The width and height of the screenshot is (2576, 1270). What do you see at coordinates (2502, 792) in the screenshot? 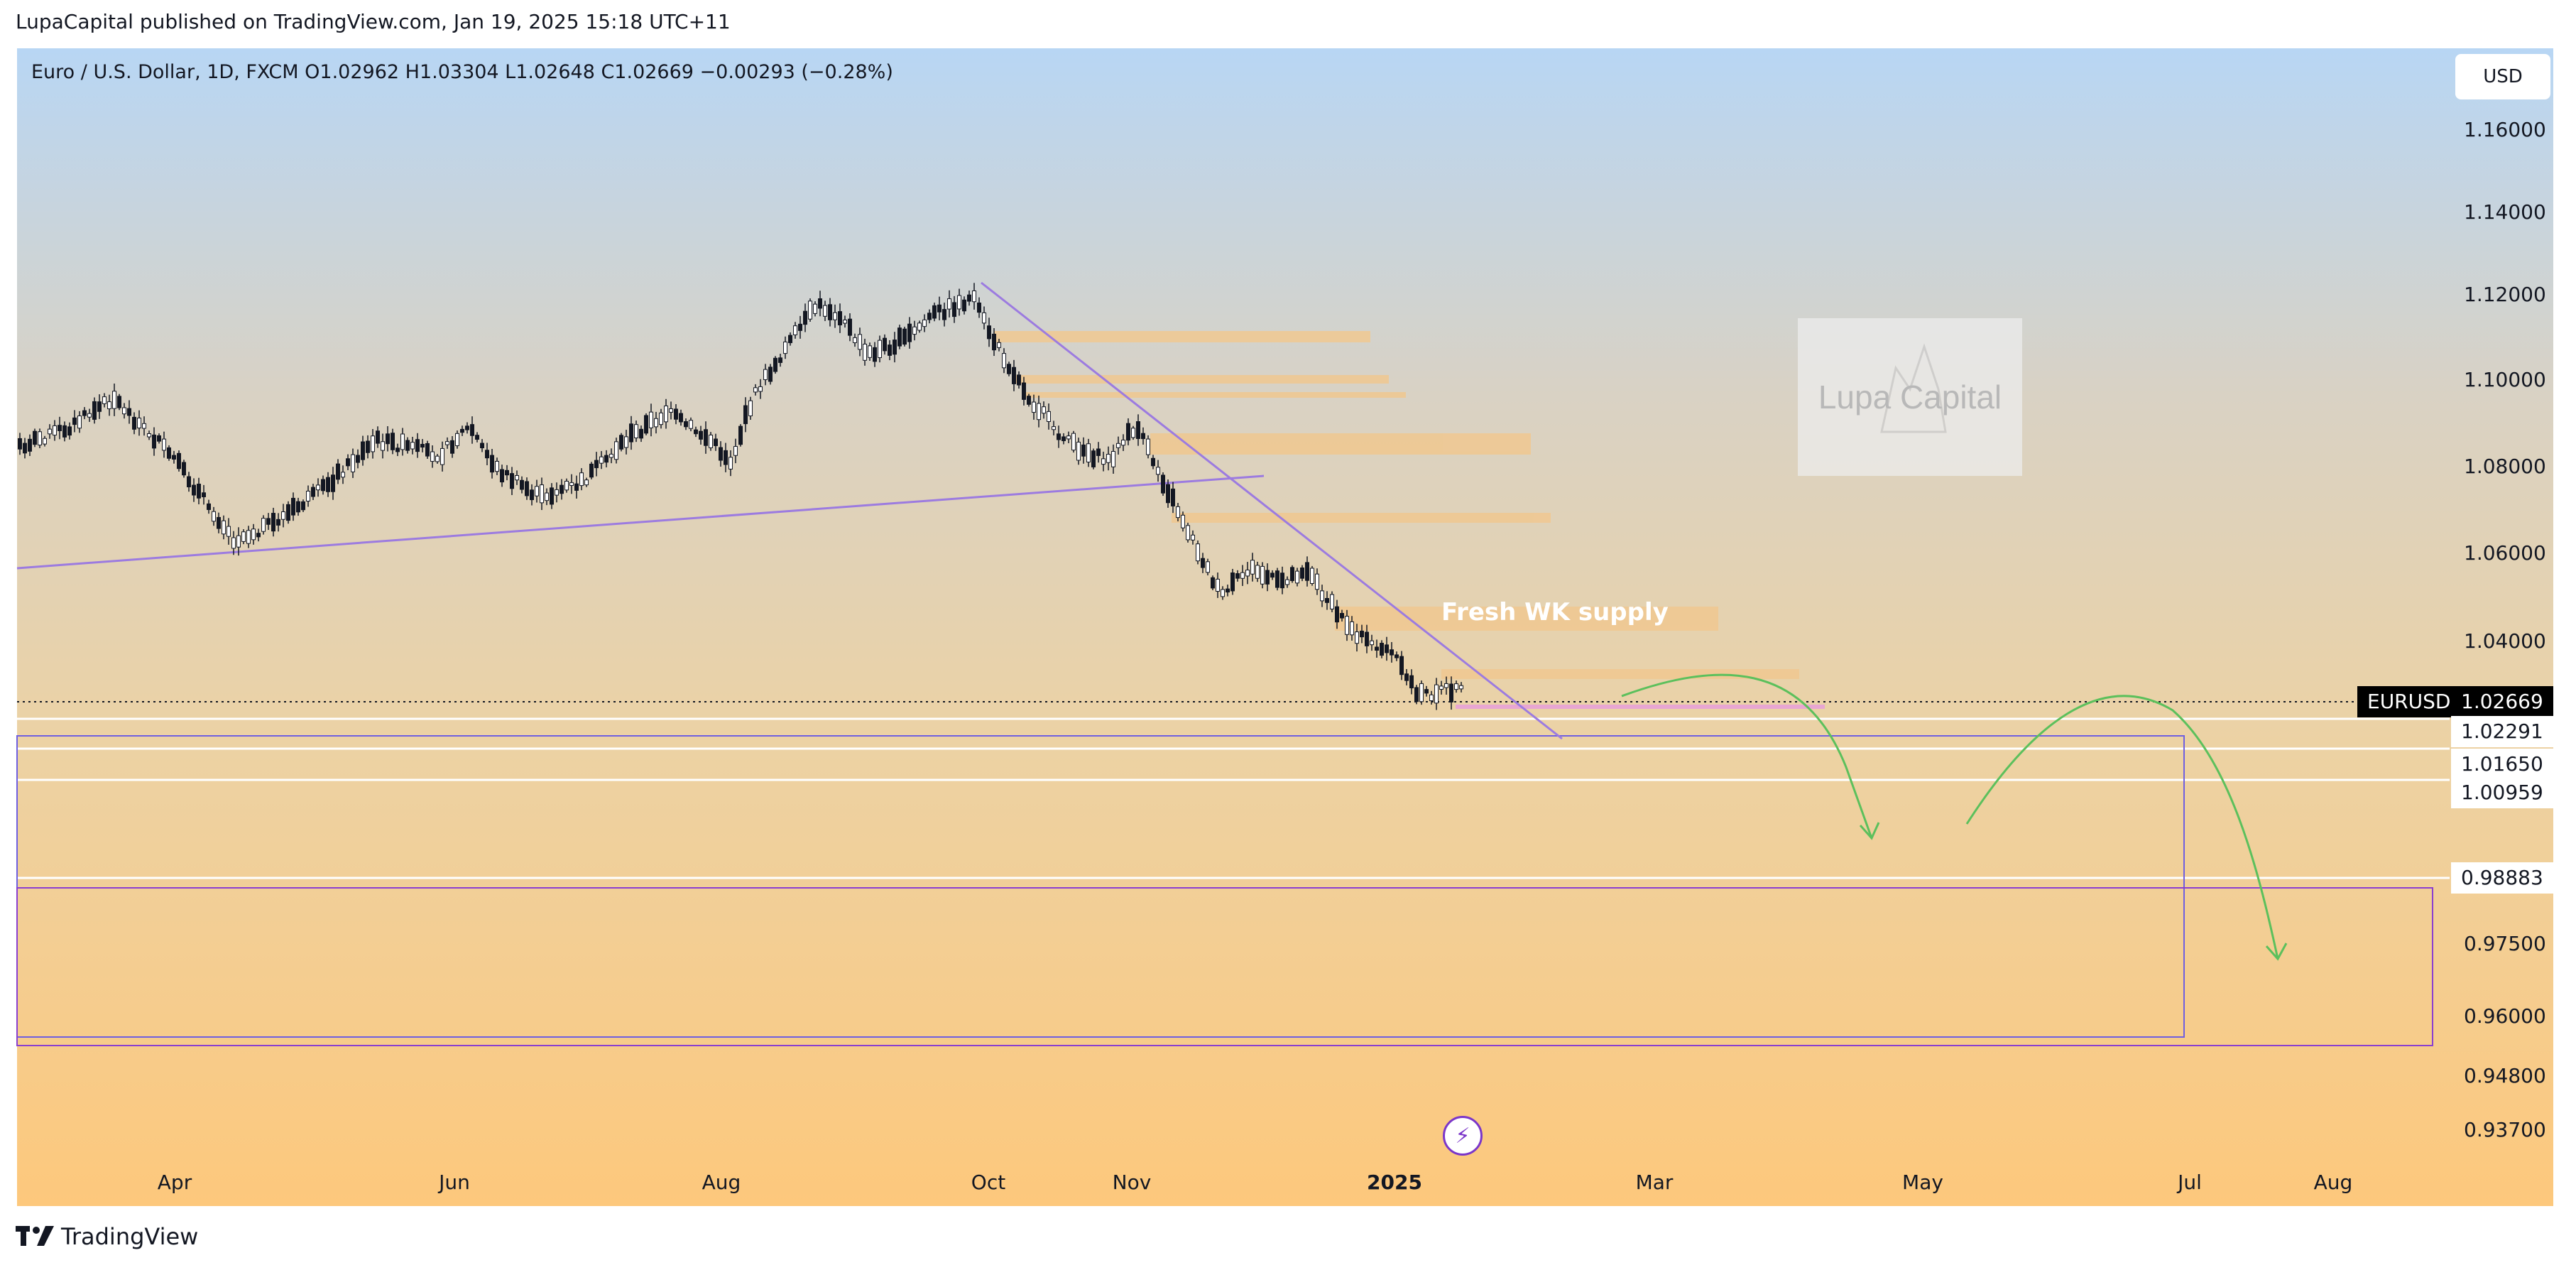
I see `level-tag: 1.00959` at bounding box center [2502, 792].